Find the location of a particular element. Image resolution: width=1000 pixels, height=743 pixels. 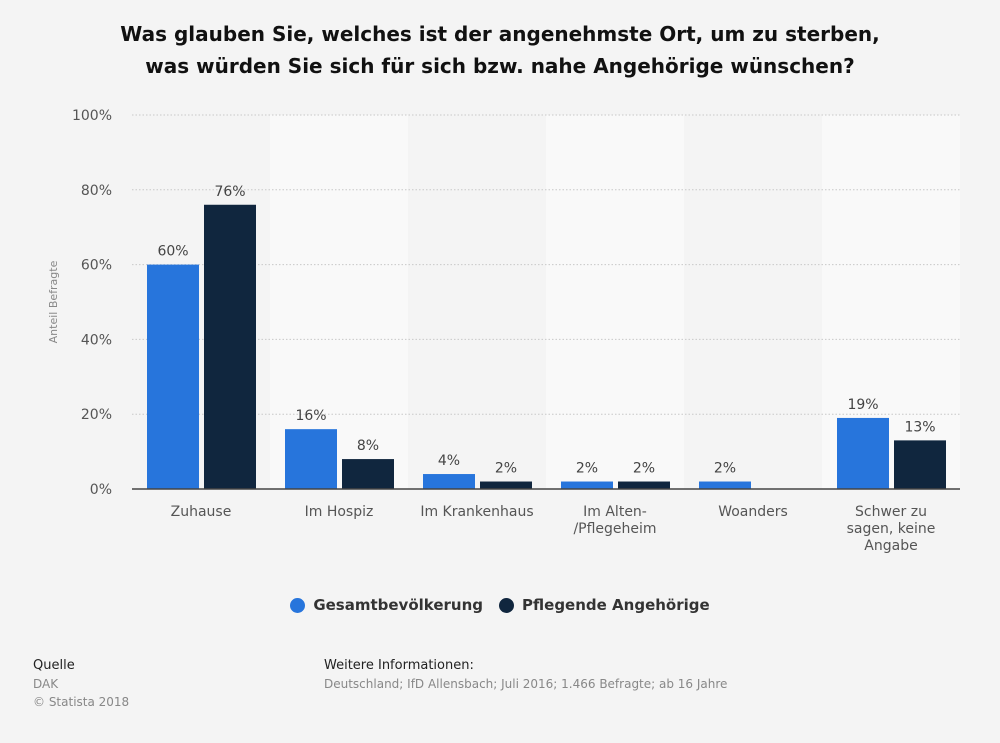

legend-item-pflegende-angehoerige: Pflegende Angehörige is located at coordinates (604, 605).